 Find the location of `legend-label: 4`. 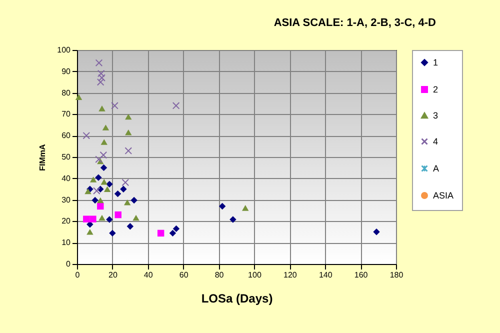

legend-label: 4 is located at coordinates (435, 141).